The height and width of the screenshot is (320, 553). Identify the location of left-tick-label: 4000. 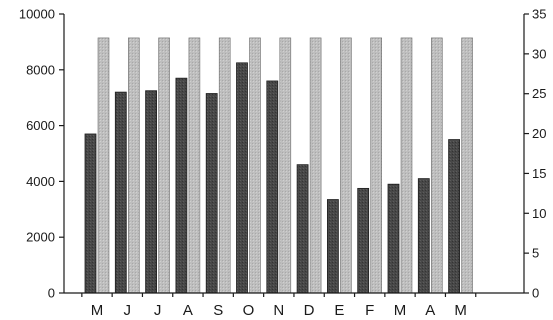
(40, 181).